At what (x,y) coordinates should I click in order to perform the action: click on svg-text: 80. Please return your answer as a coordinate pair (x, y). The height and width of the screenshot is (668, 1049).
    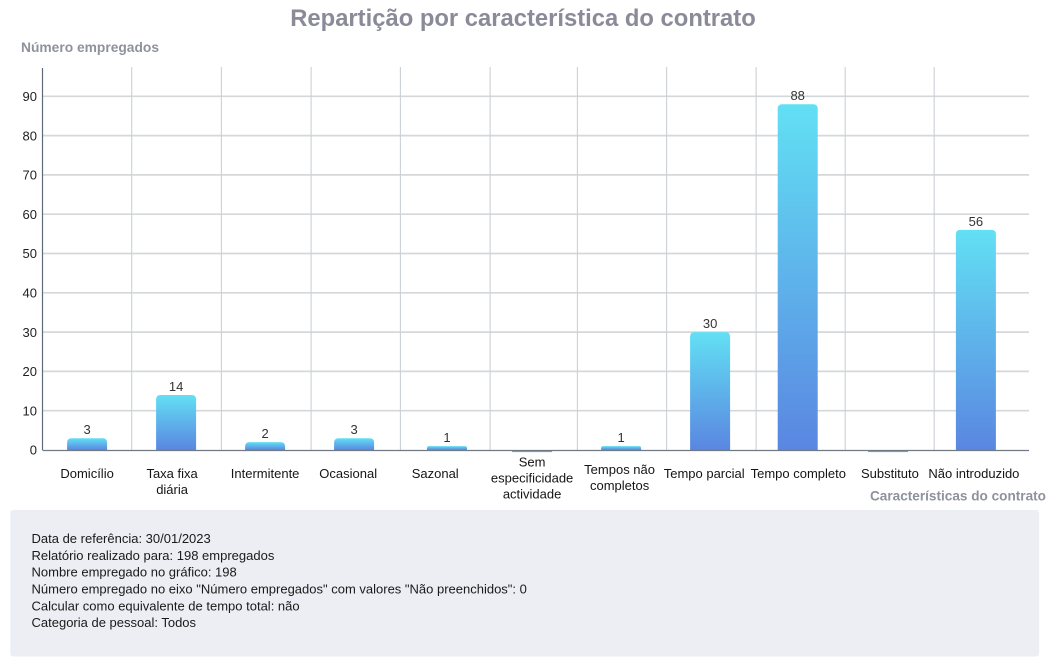
    Looking at the image, I should click on (30, 135).